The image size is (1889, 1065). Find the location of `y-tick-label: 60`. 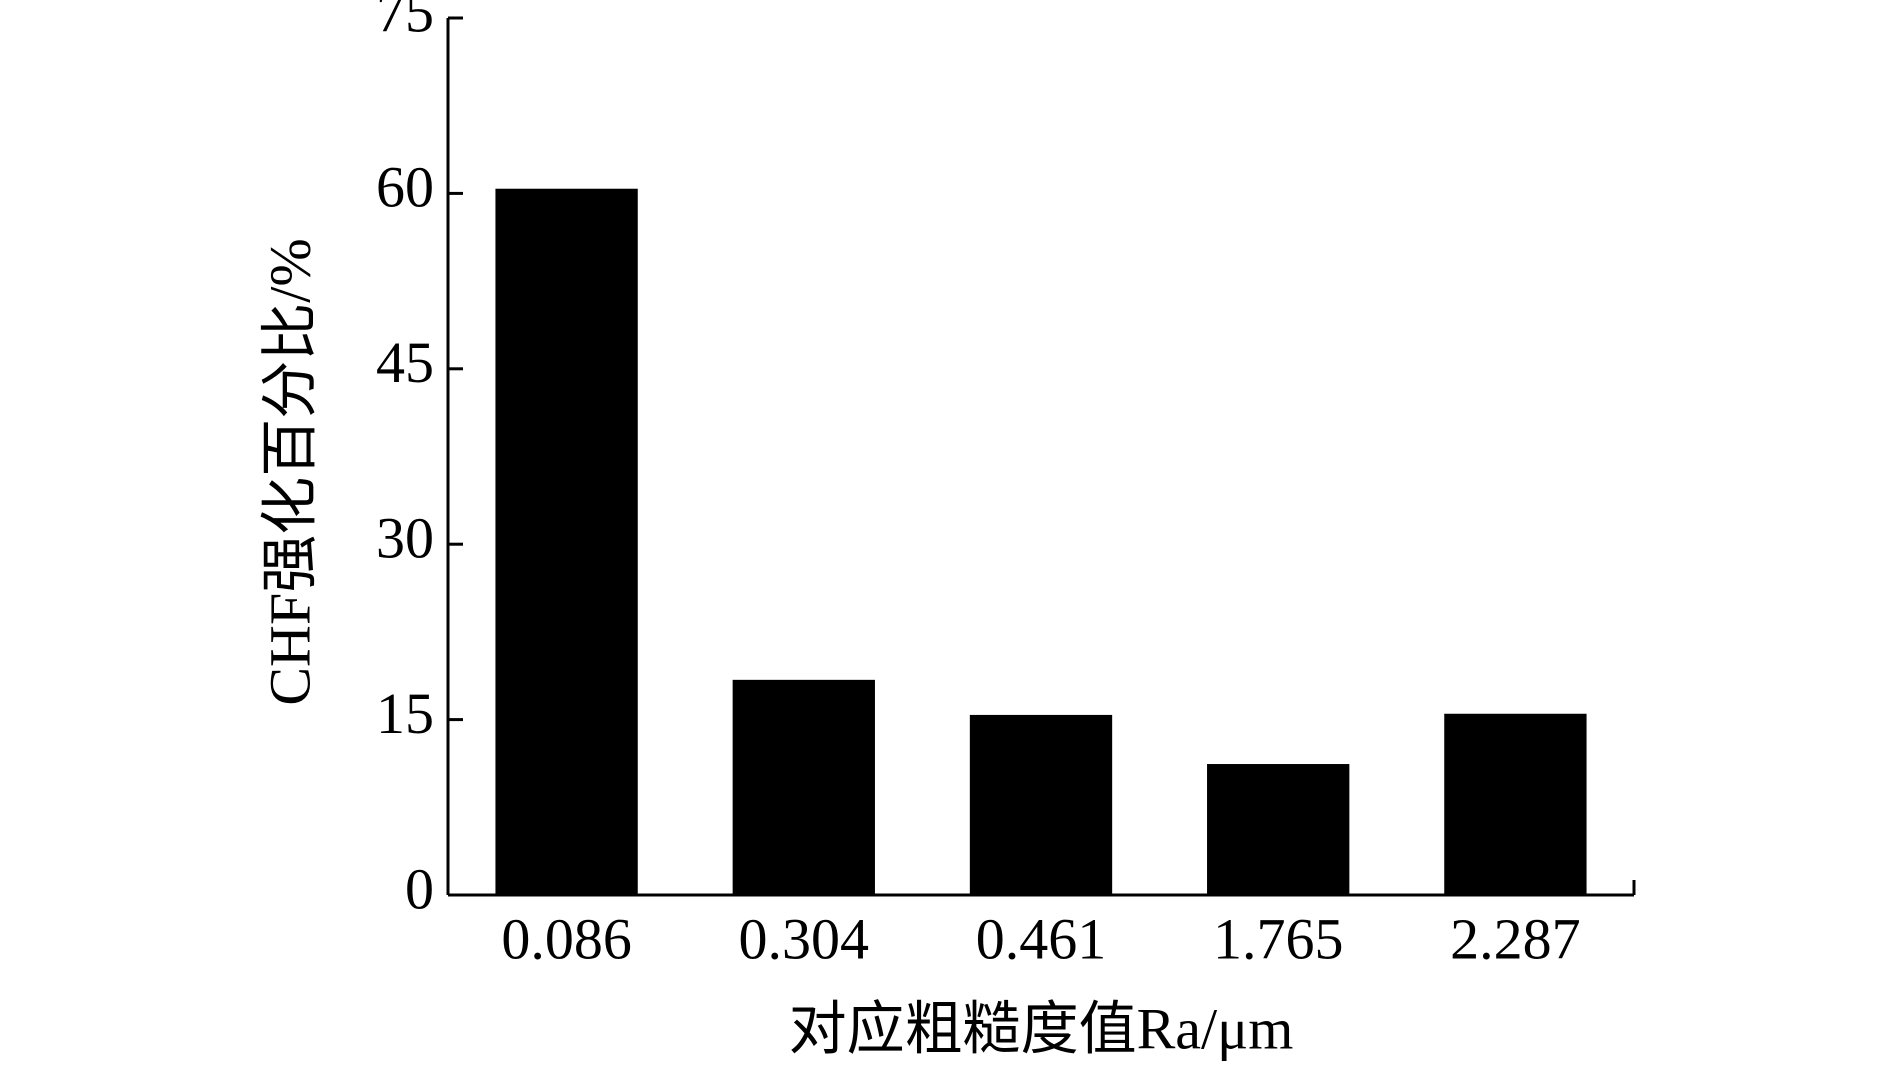

y-tick-label: 60 is located at coordinates (405, 187).